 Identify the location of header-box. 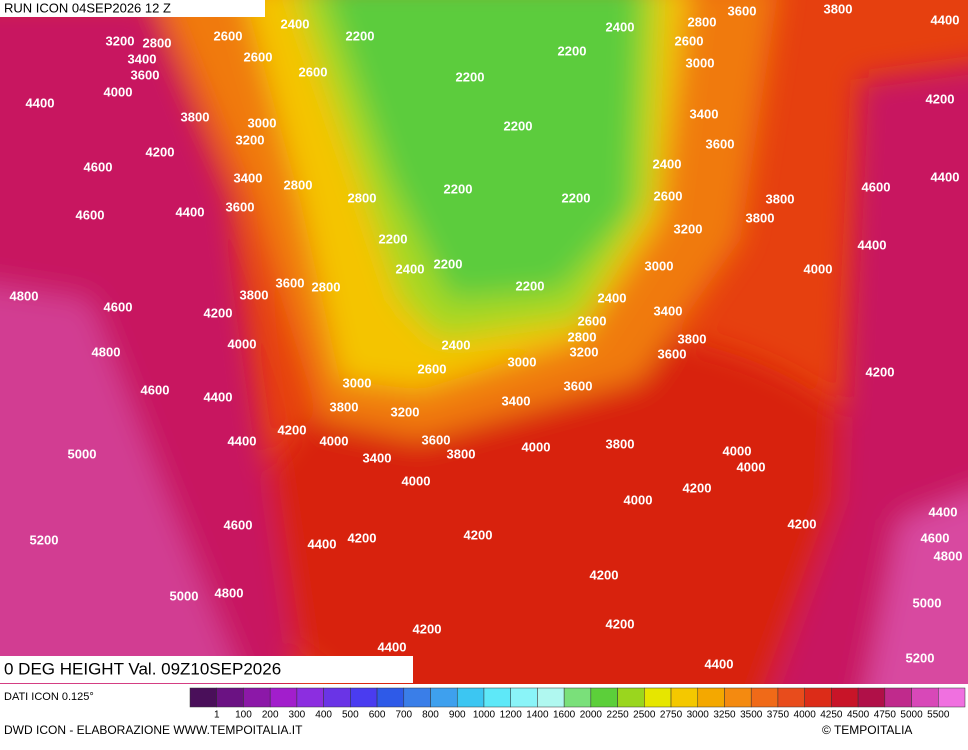
(132, 8).